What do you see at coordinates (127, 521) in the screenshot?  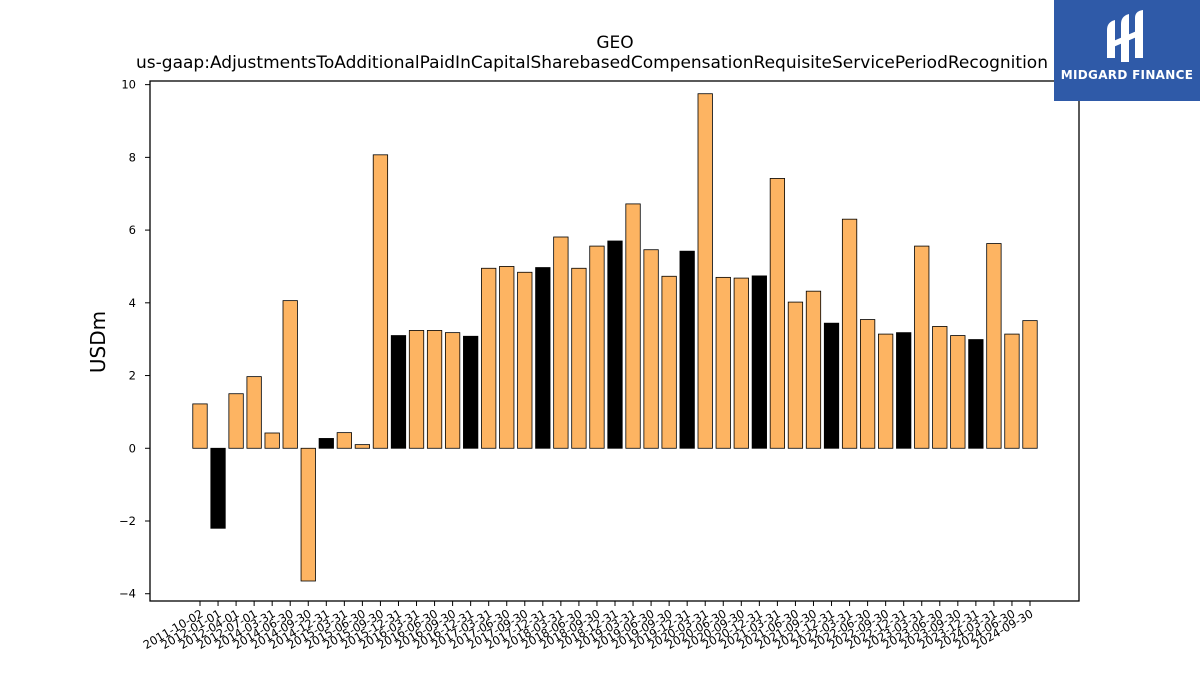 I see `y-tick-label: −2` at bounding box center [127, 521].